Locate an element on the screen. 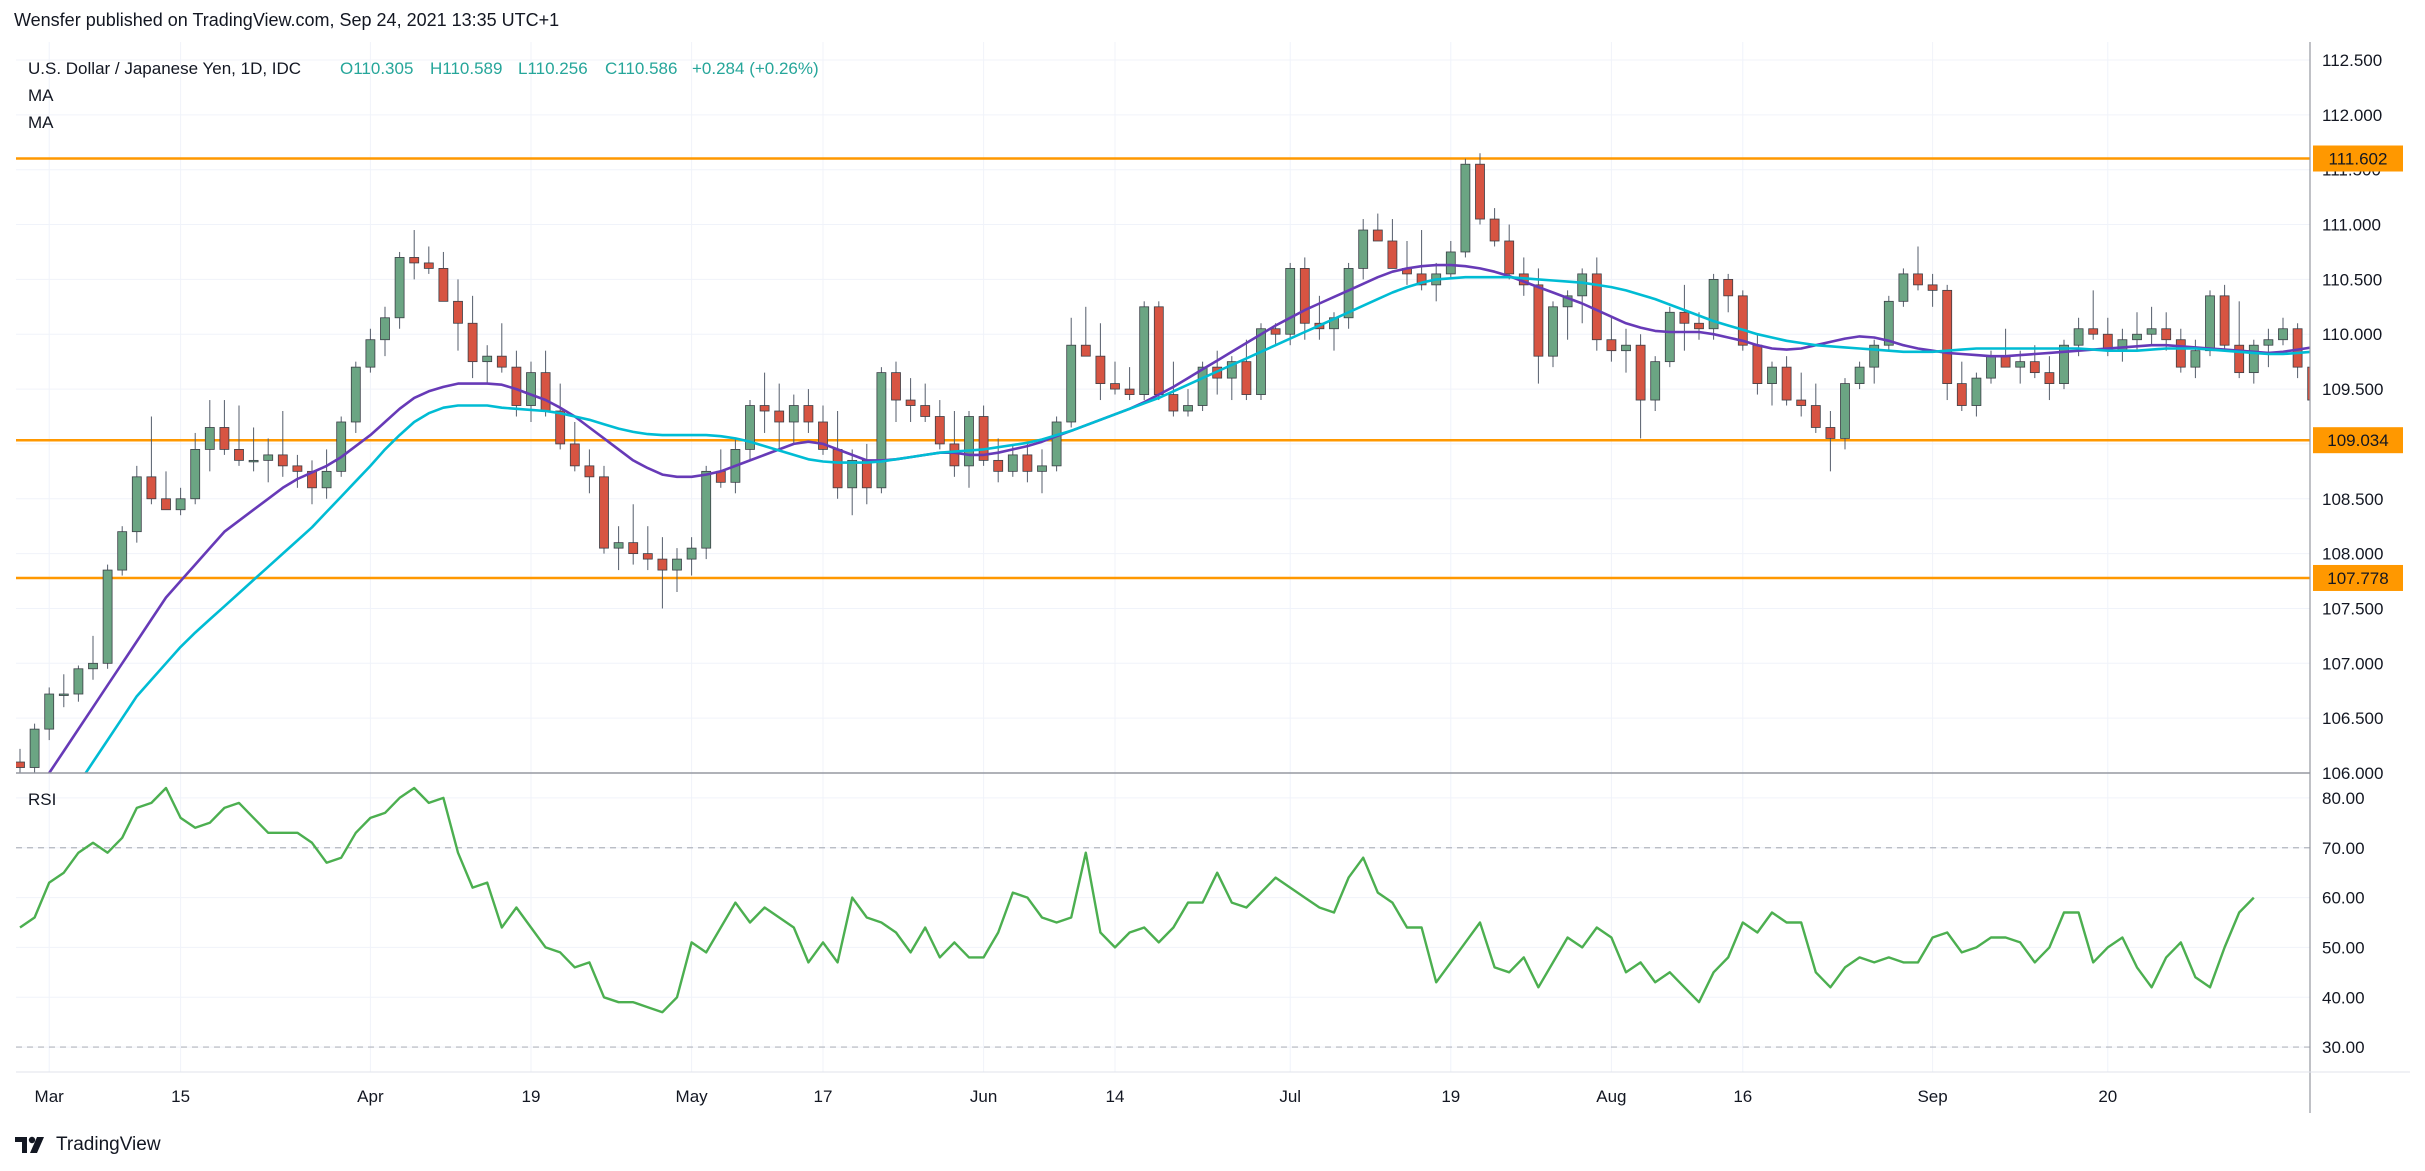 The image size is (2425, 1171). legend-ma-slow: MA is located at coordinates (41, 122).